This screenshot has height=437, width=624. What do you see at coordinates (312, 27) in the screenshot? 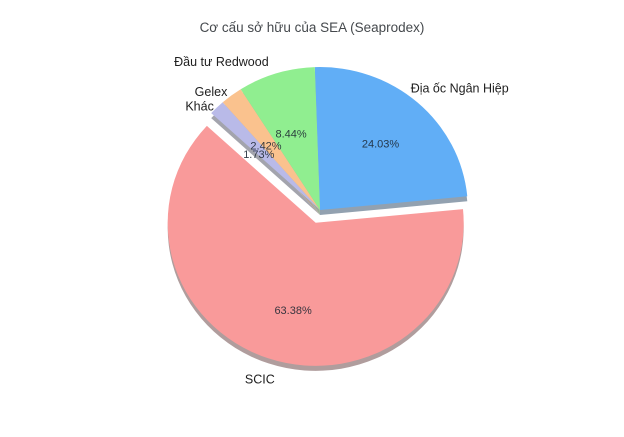
I see `chart-title: Cơ cấu sở hữu của SEA (Seaprodex)` at bounding box center [312, 27].